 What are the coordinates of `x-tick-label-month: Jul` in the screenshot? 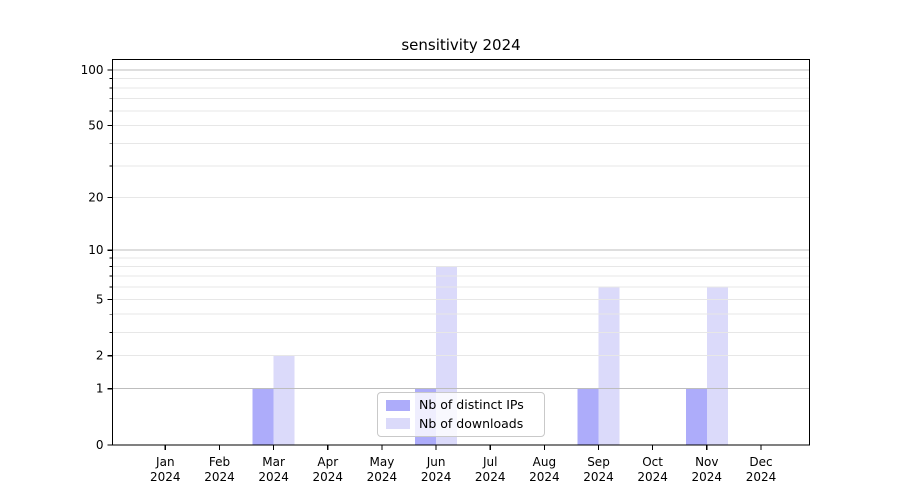 It's located at (489, 462).